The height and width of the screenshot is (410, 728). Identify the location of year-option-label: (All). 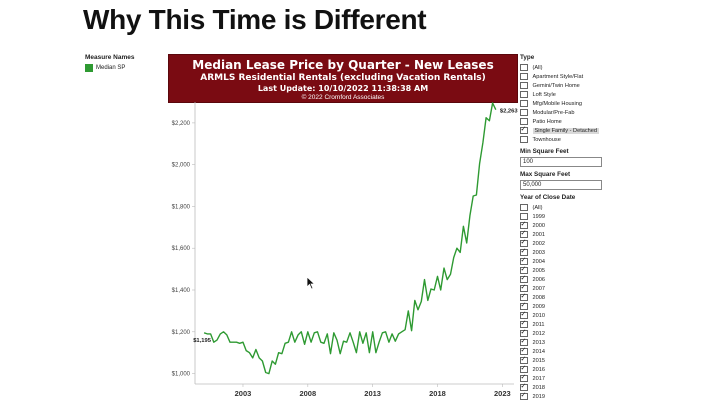
(537, 207).